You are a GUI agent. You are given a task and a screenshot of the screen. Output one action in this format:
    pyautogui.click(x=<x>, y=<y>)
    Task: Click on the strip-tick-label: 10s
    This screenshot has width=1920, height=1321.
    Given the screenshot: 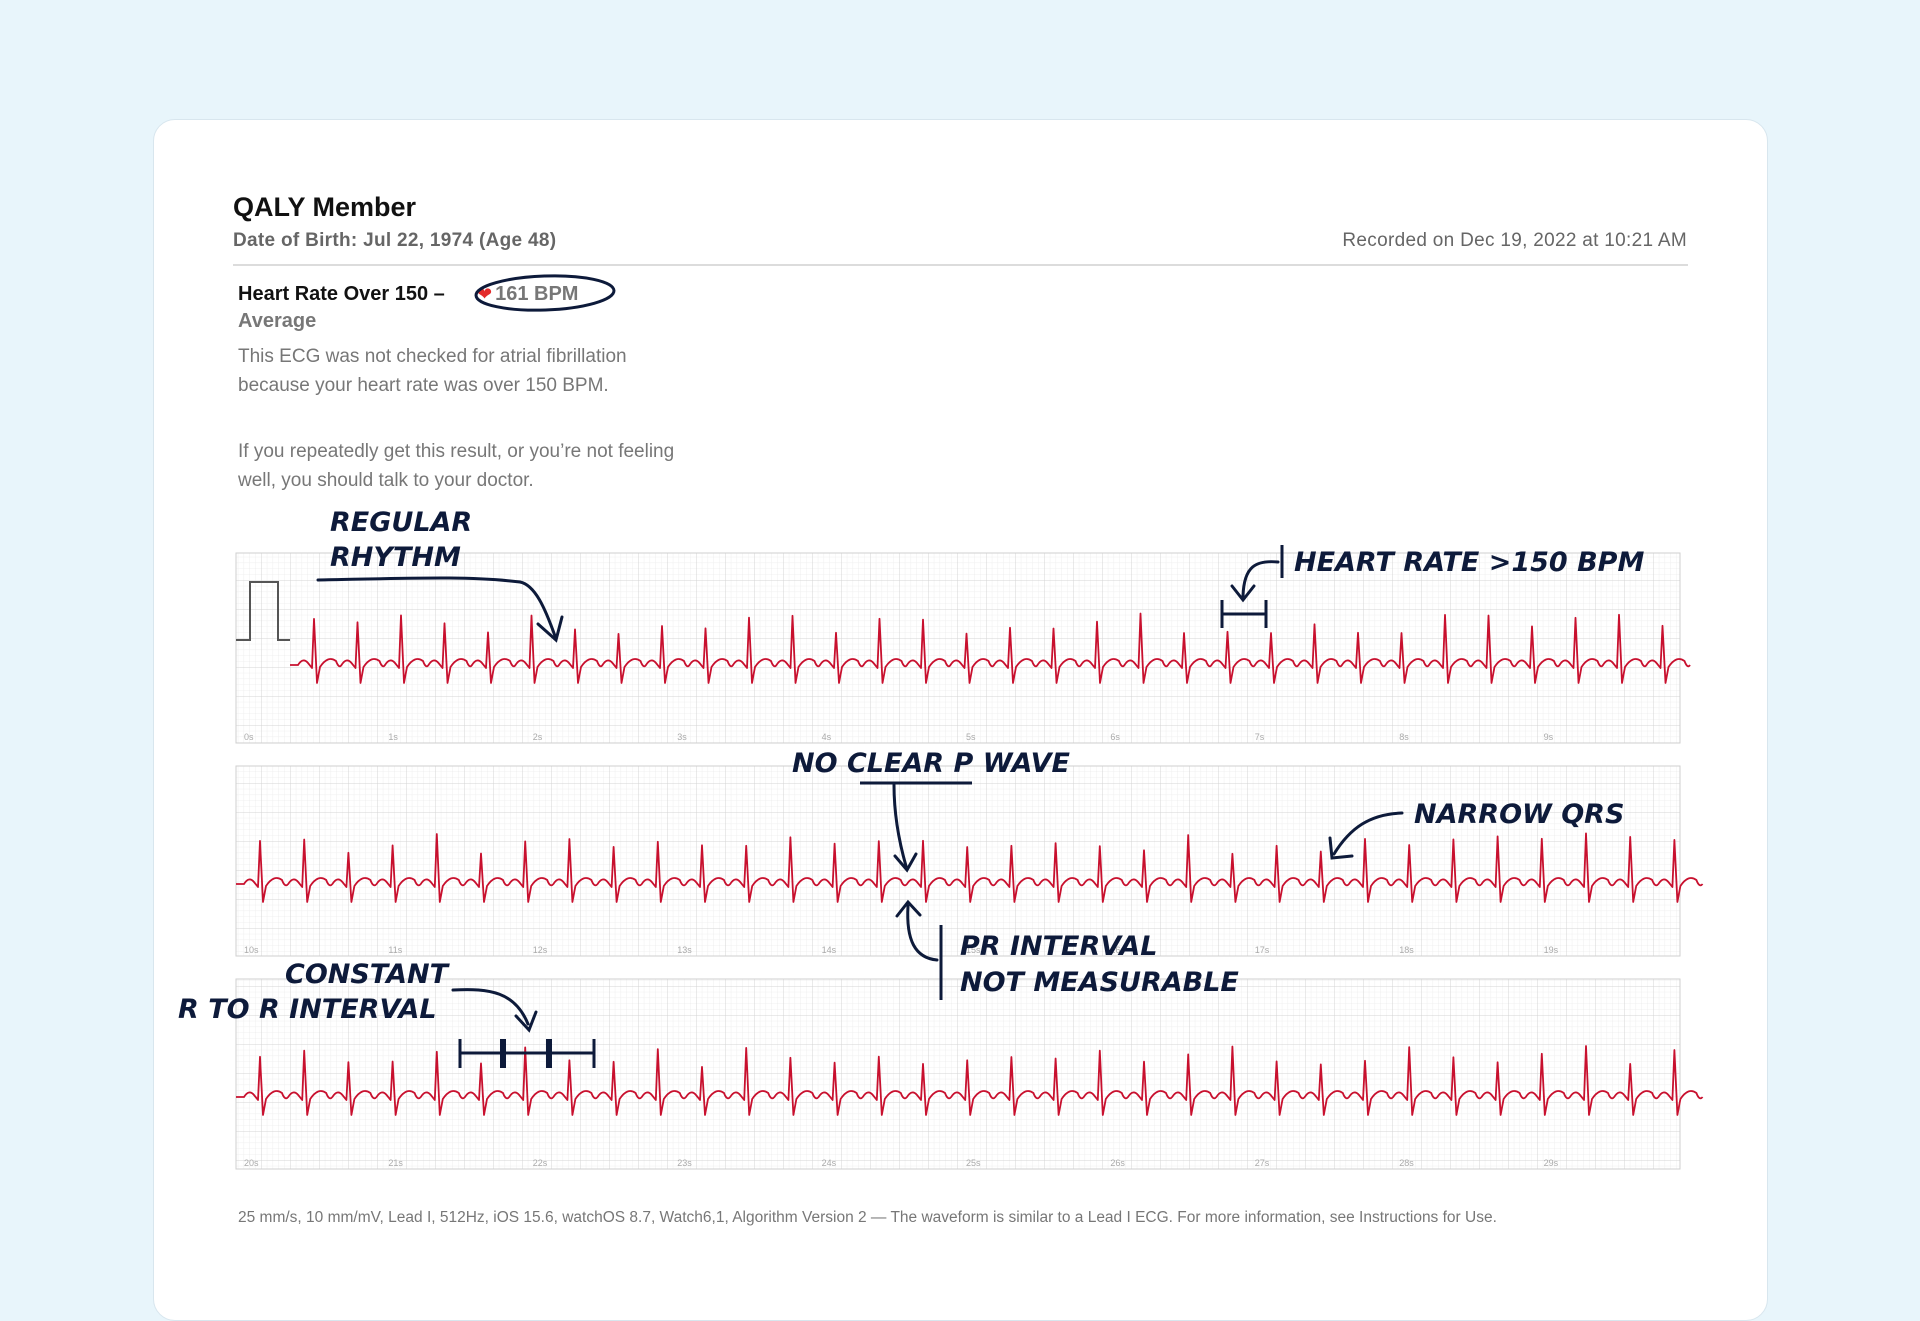 What is the action you would take?
    pyautogui.click(x=251, y=950)
    